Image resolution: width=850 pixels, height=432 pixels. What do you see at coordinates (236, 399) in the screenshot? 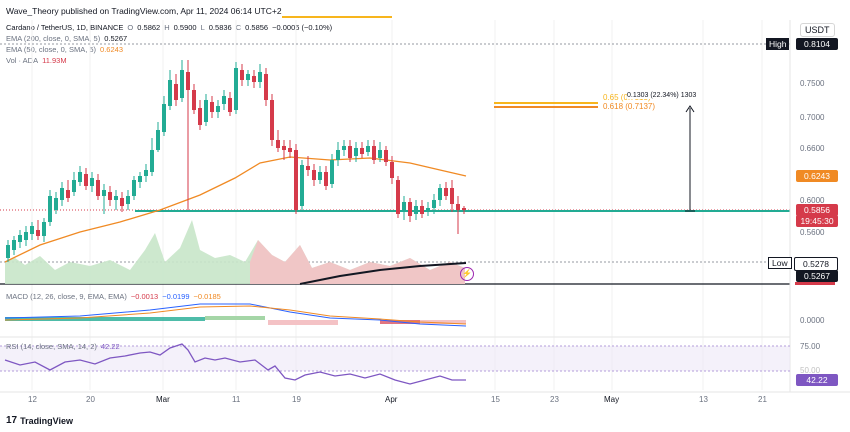
I see `time-tick: 11` at bounding box center [236, 399].